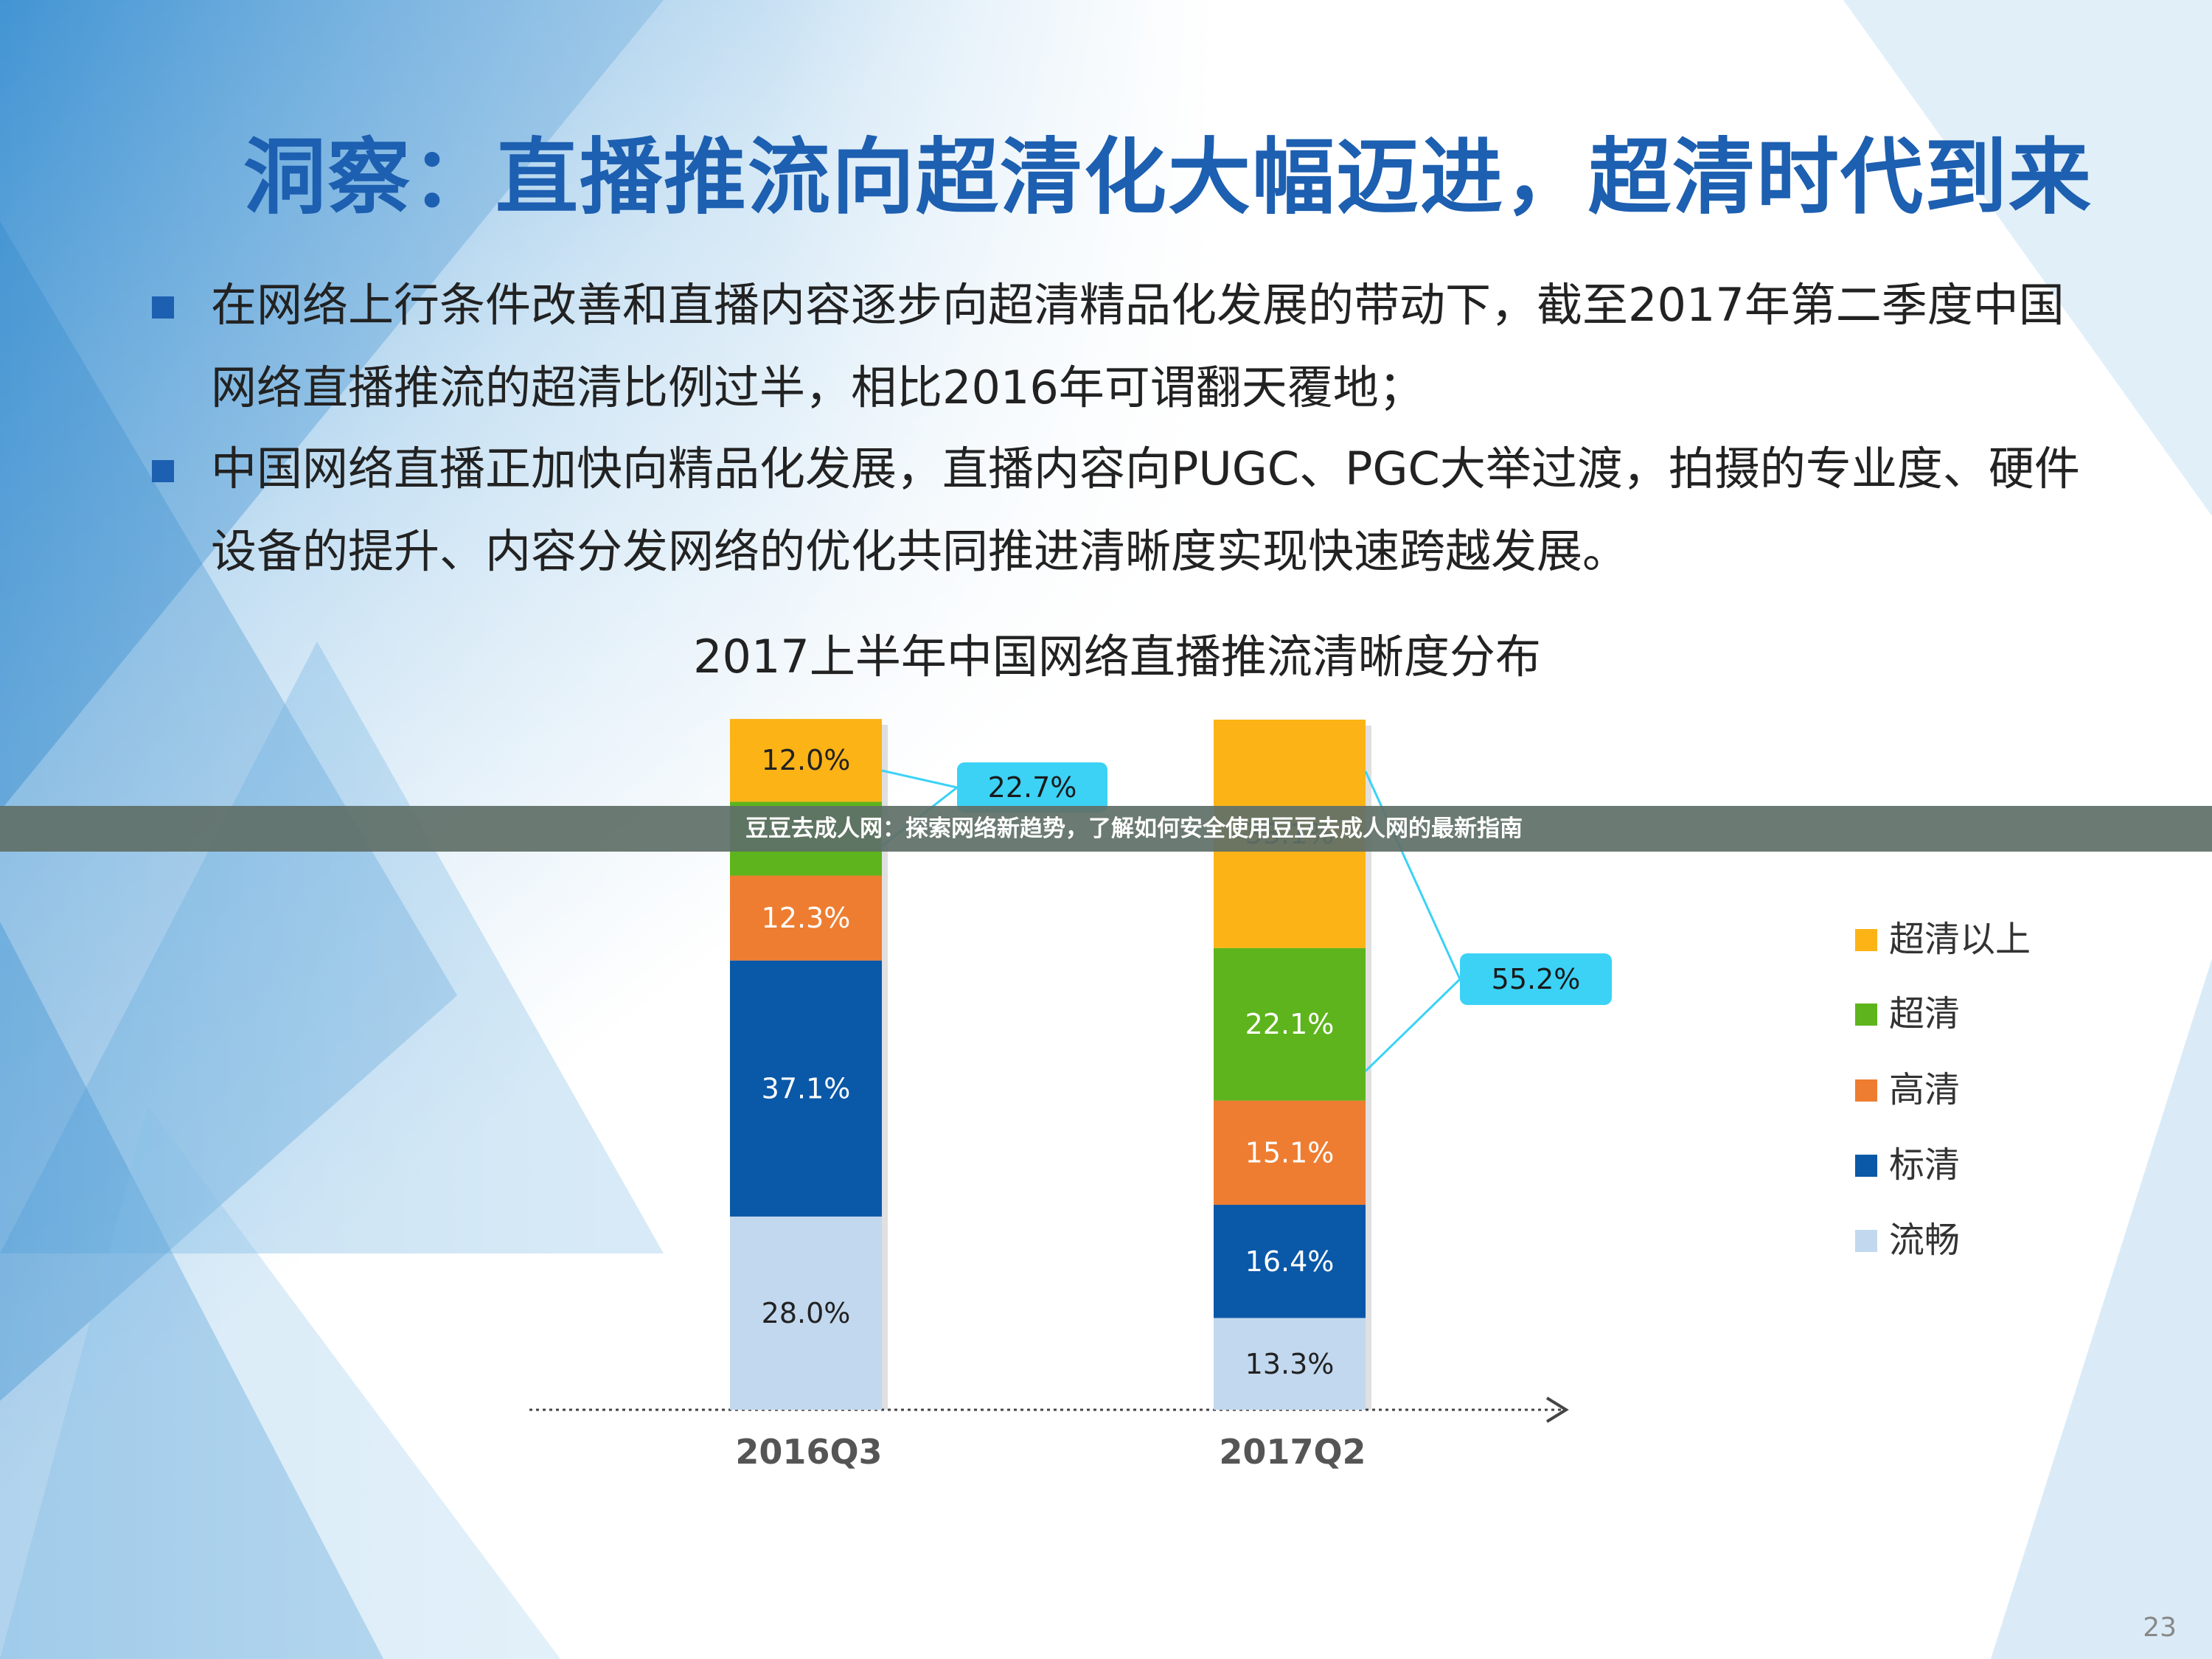 The width and height of the screenshot is (2212, 1659). I want to click on bar-segment-2016Q3-高清, so click(806, 918).